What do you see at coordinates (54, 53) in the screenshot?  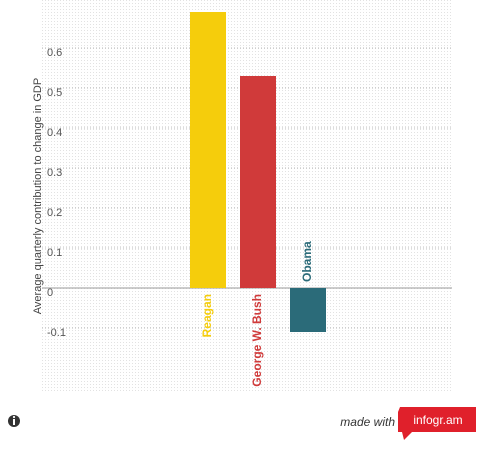 I see `y-tick-label: 0.6` at bounding box center [54, 53].